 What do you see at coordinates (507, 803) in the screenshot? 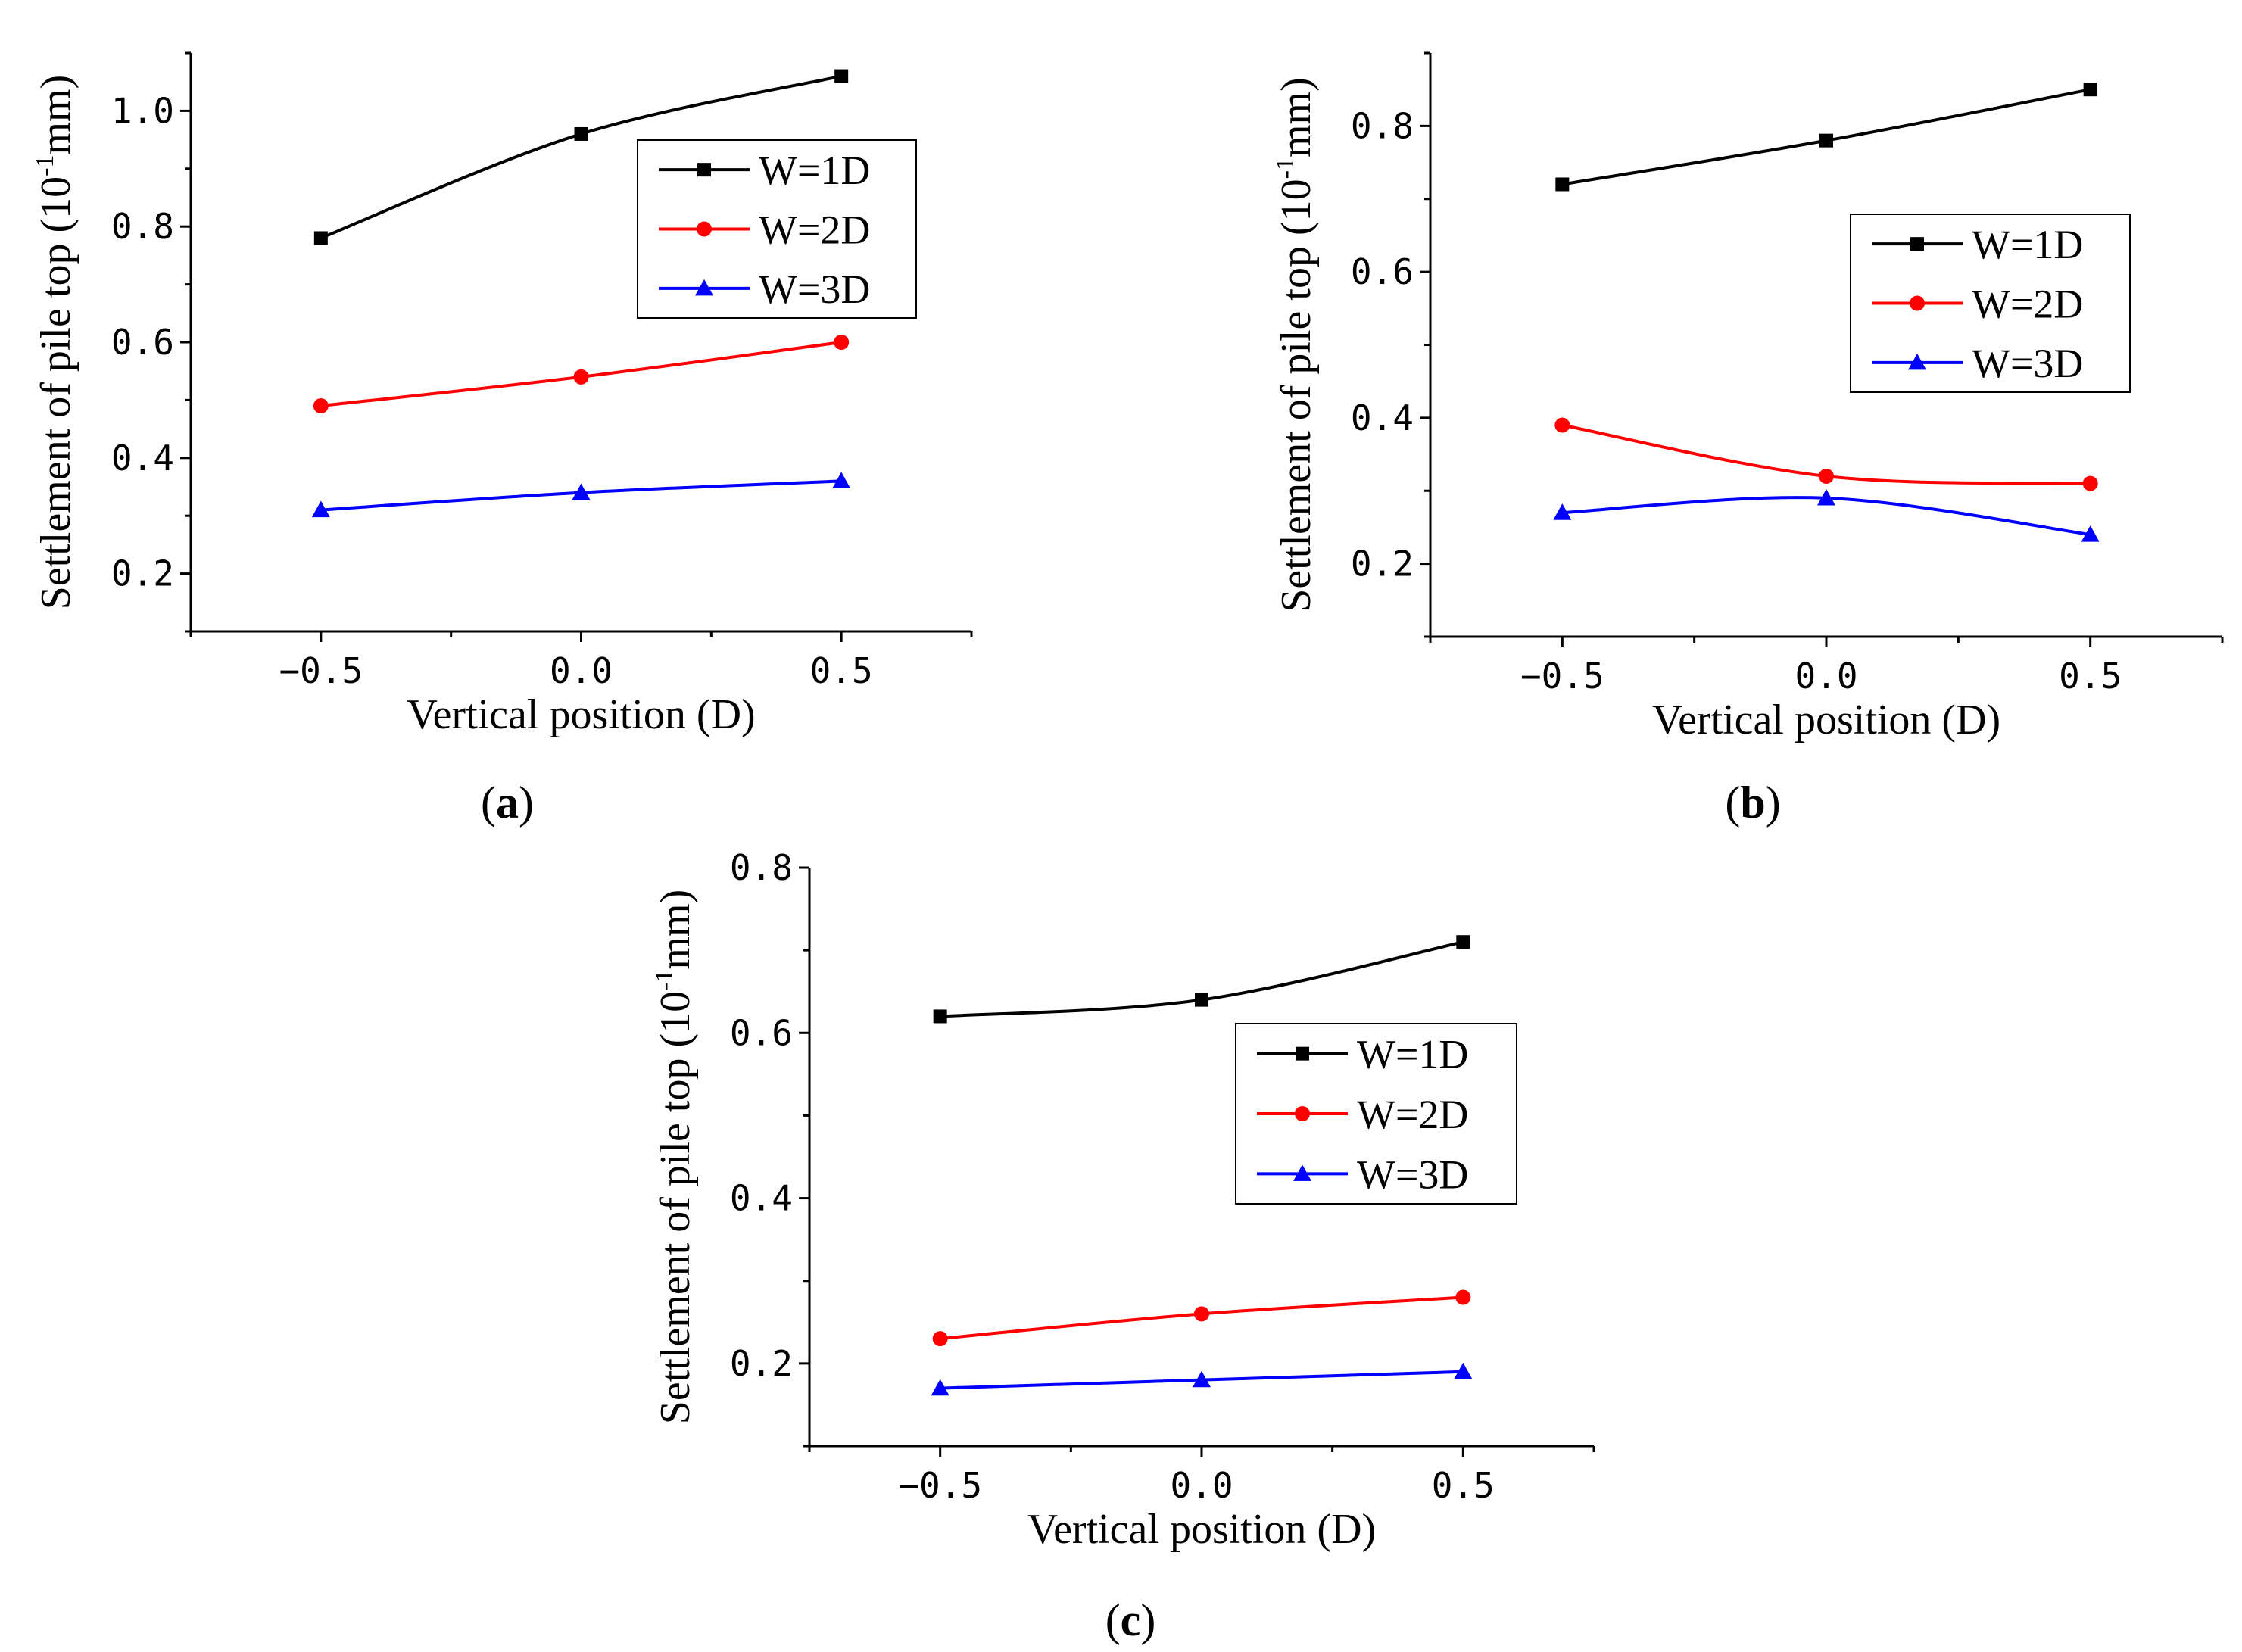
I see `panel-label: (a)` at bounding box center [507, 803].